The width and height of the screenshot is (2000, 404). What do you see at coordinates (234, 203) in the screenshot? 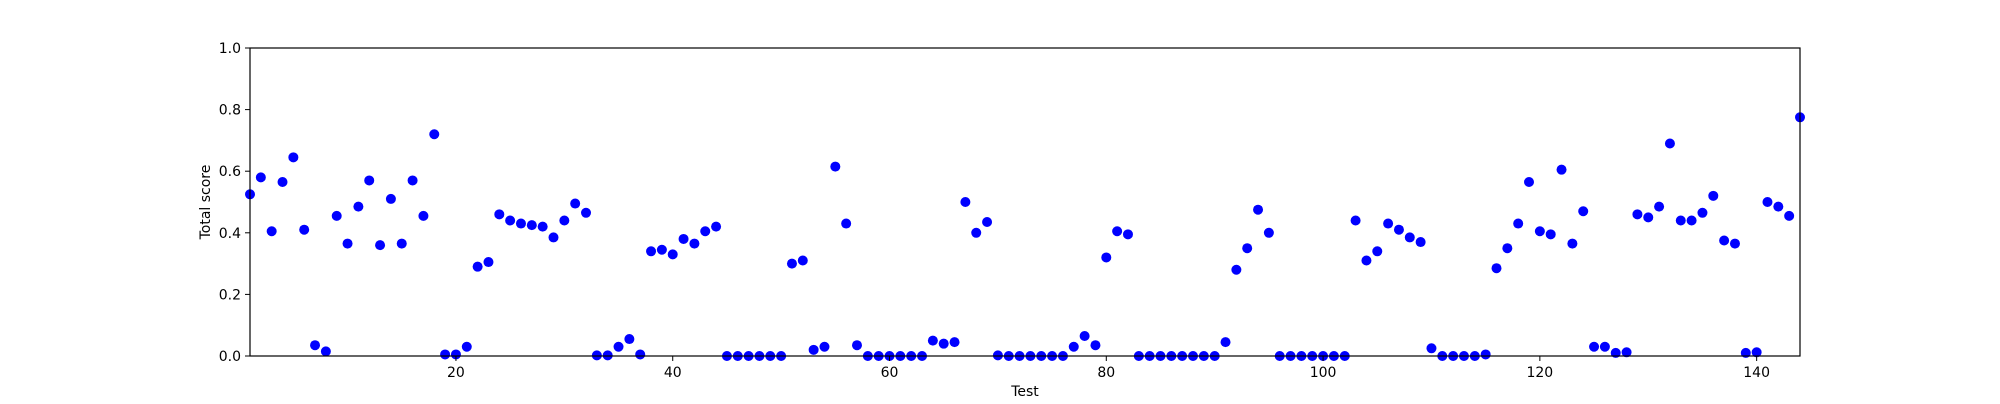
I see `y-axis-ticks: 0.0 0.2 0.4 0.6 0.8 1.0` at bounding box center [234, 203].